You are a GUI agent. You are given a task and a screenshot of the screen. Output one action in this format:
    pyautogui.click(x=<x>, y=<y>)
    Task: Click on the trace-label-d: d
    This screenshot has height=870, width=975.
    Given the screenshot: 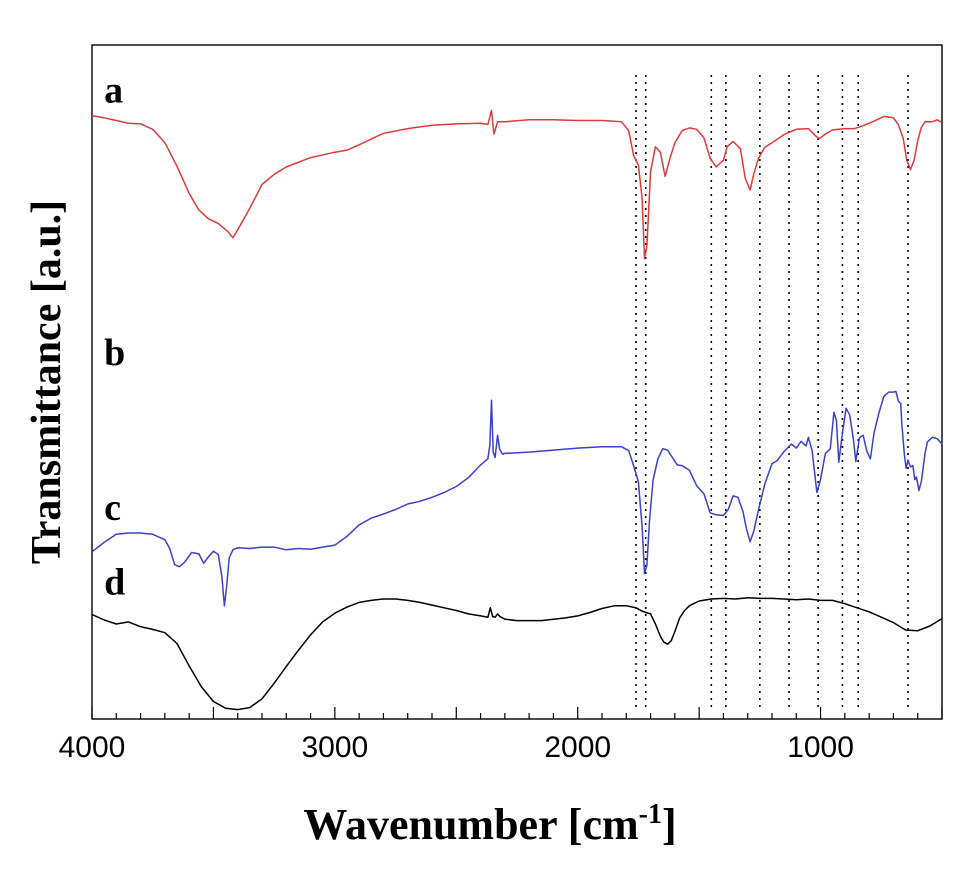 What is the action you would take?
    pyautogui.click(x=114, y=582)
    